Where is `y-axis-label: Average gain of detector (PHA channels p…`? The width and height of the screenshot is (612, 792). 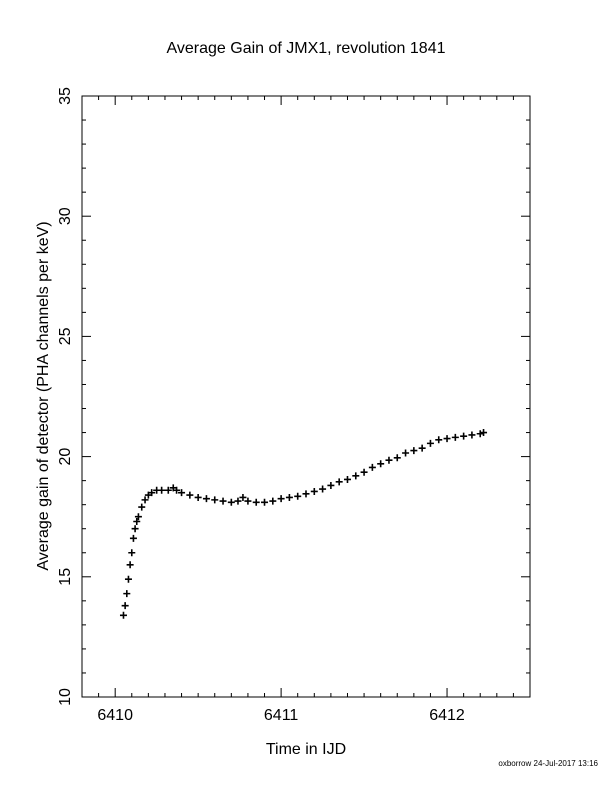
y-axis-label: Average gain of detector (PHA channels p… is located at coordinates (43, 395).